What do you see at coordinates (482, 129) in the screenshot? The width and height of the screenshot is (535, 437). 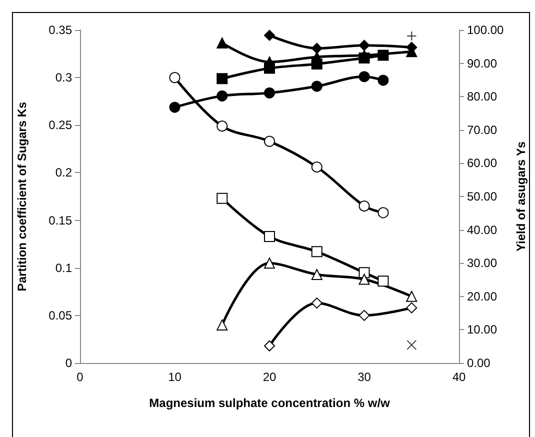 I see `y2-tick-label: 70.00` at bounding box center [482, 129].